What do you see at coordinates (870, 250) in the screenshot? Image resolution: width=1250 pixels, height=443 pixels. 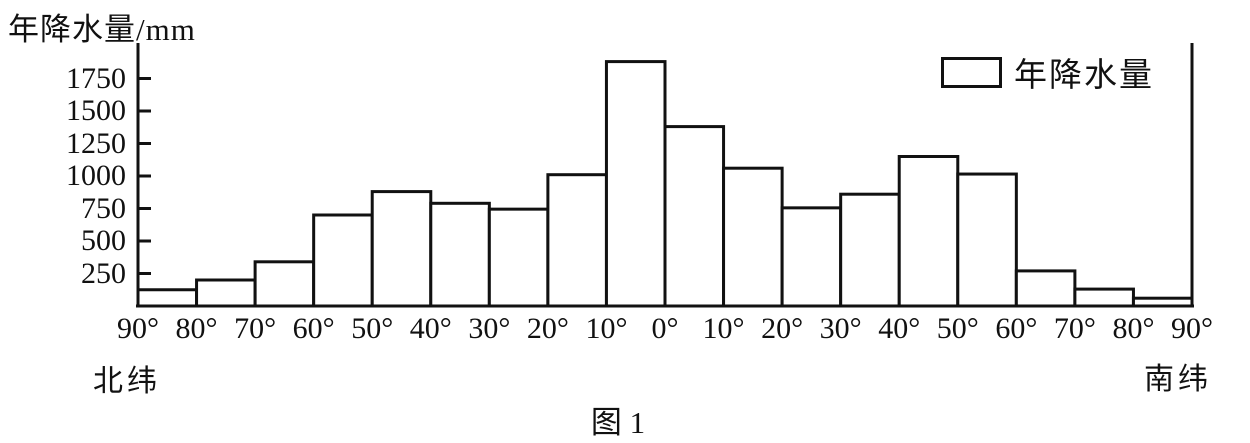 I see `bar-30°-40°S` at bounding box center [870, 250].